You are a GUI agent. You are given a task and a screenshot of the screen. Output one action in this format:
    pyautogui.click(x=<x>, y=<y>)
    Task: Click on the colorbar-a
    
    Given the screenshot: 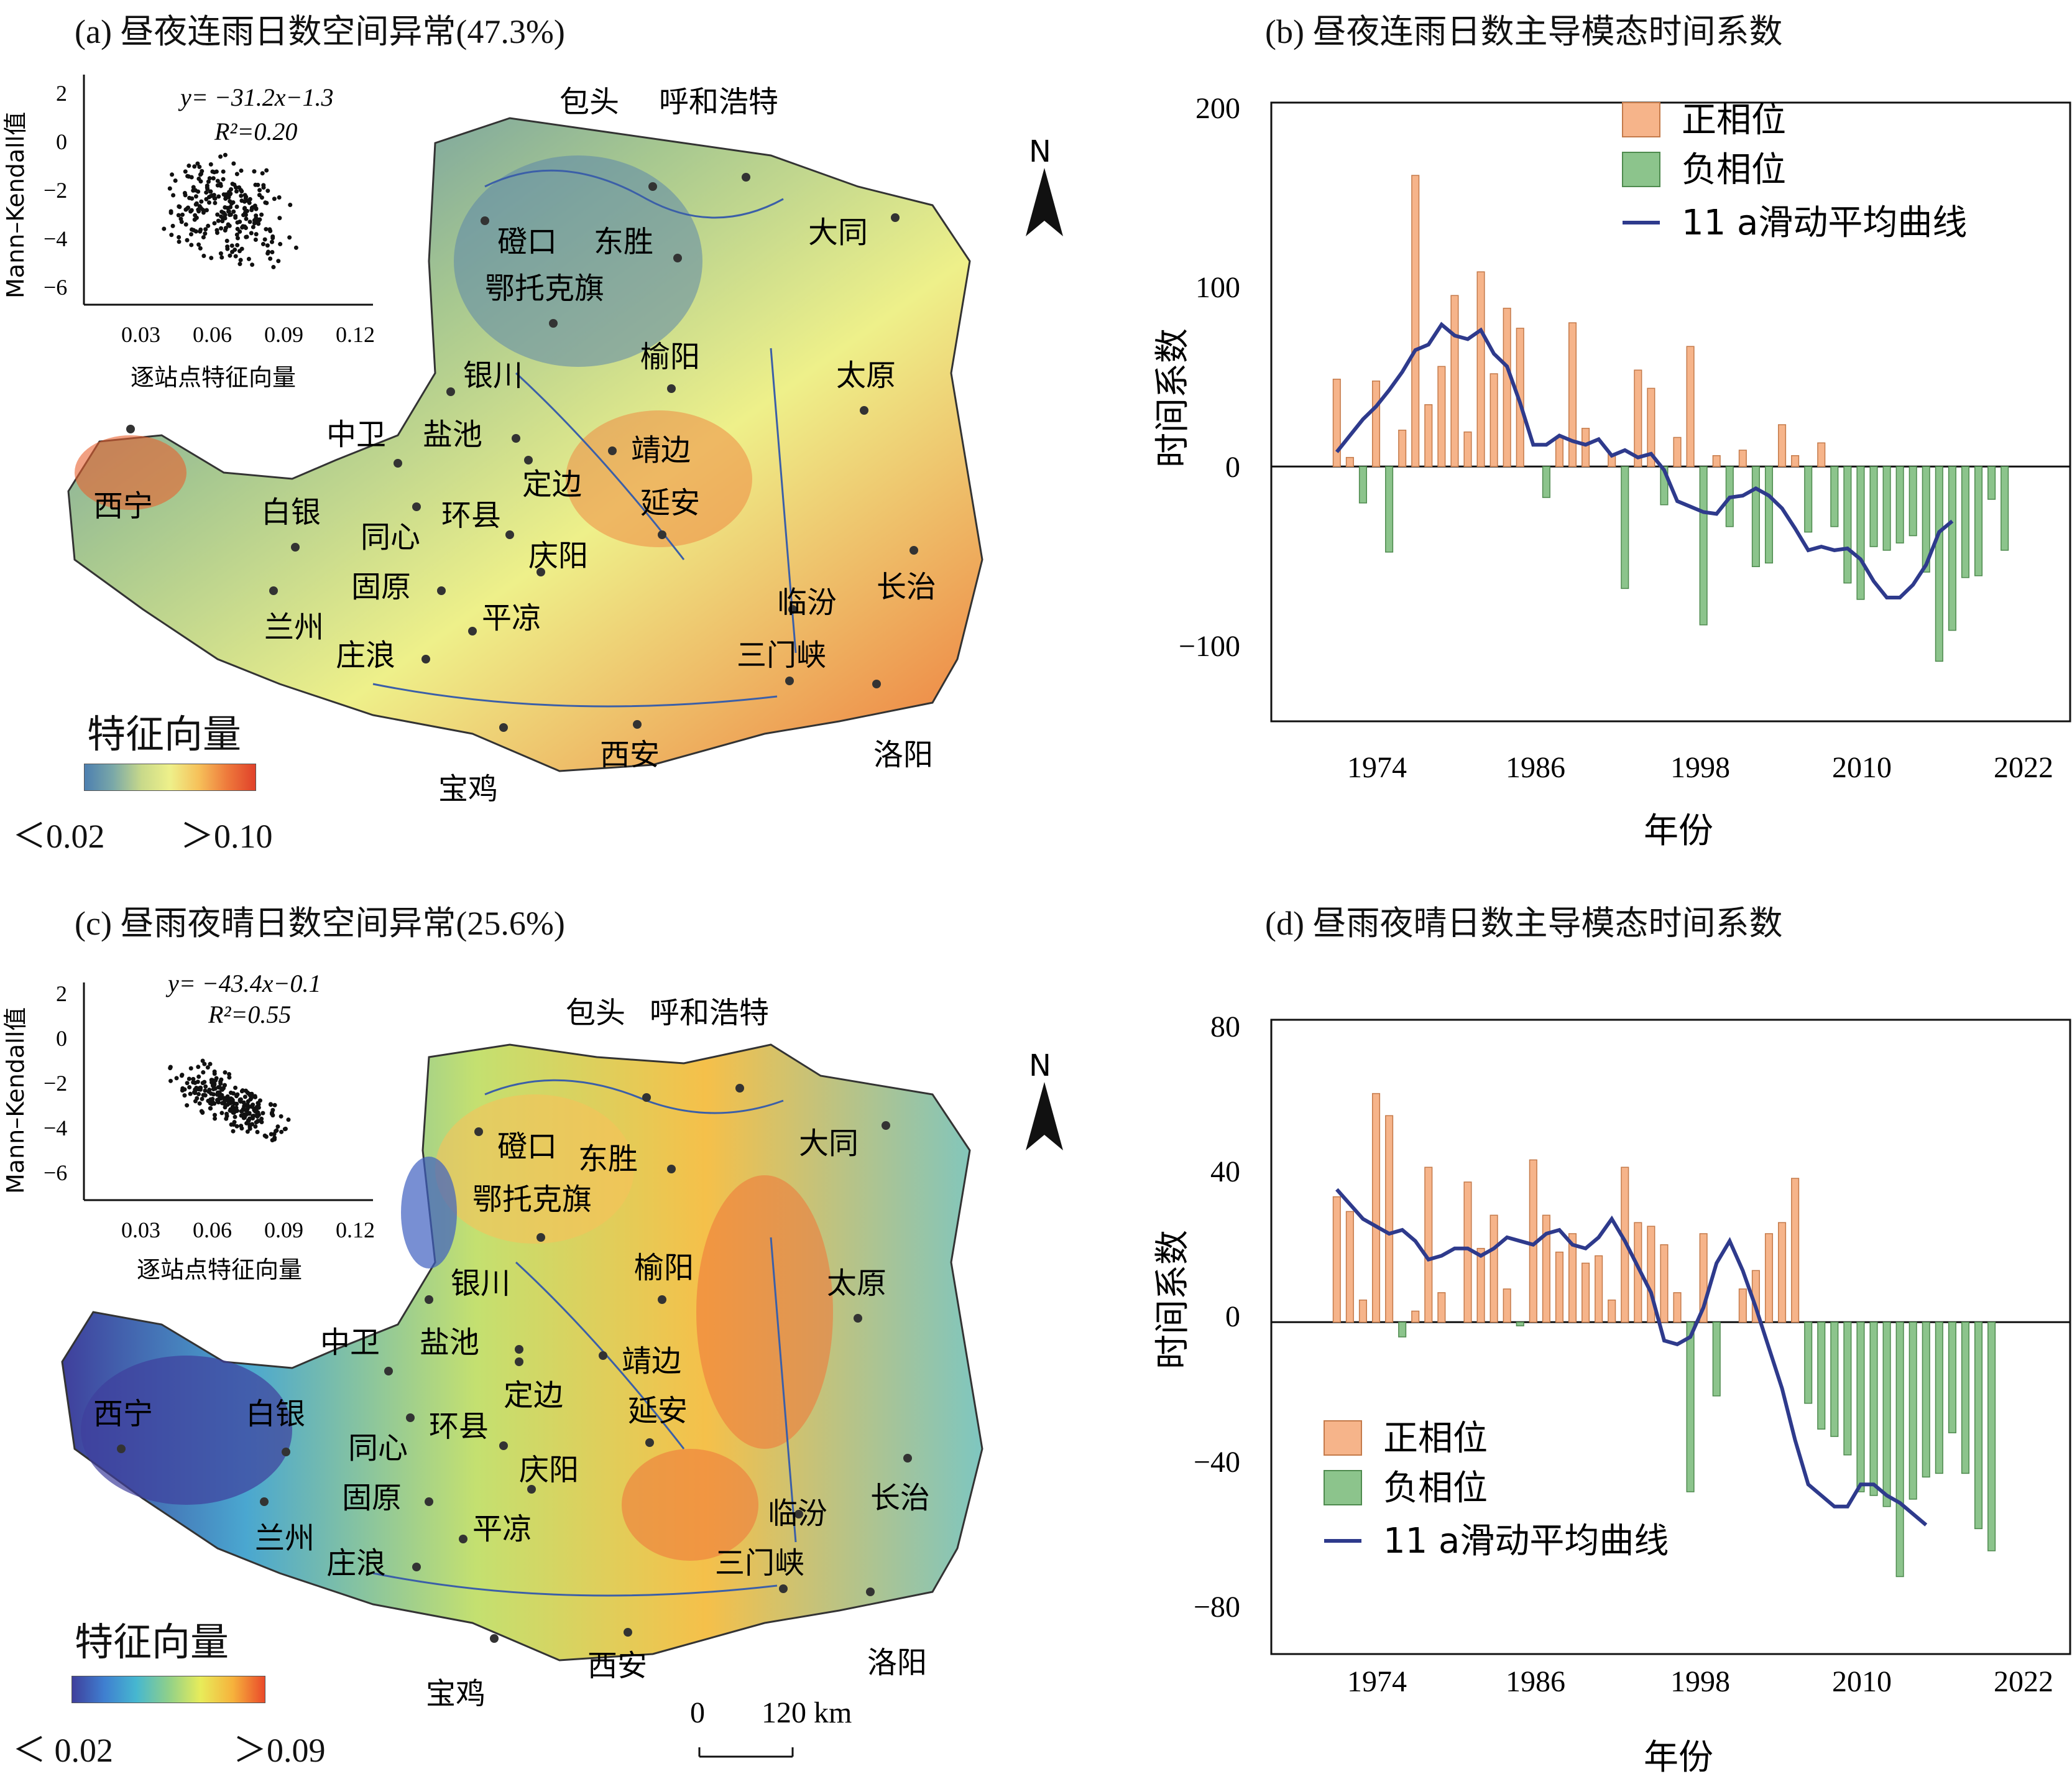 What is the action you would take?
    pyautogui.click(x=170, y=777)
    